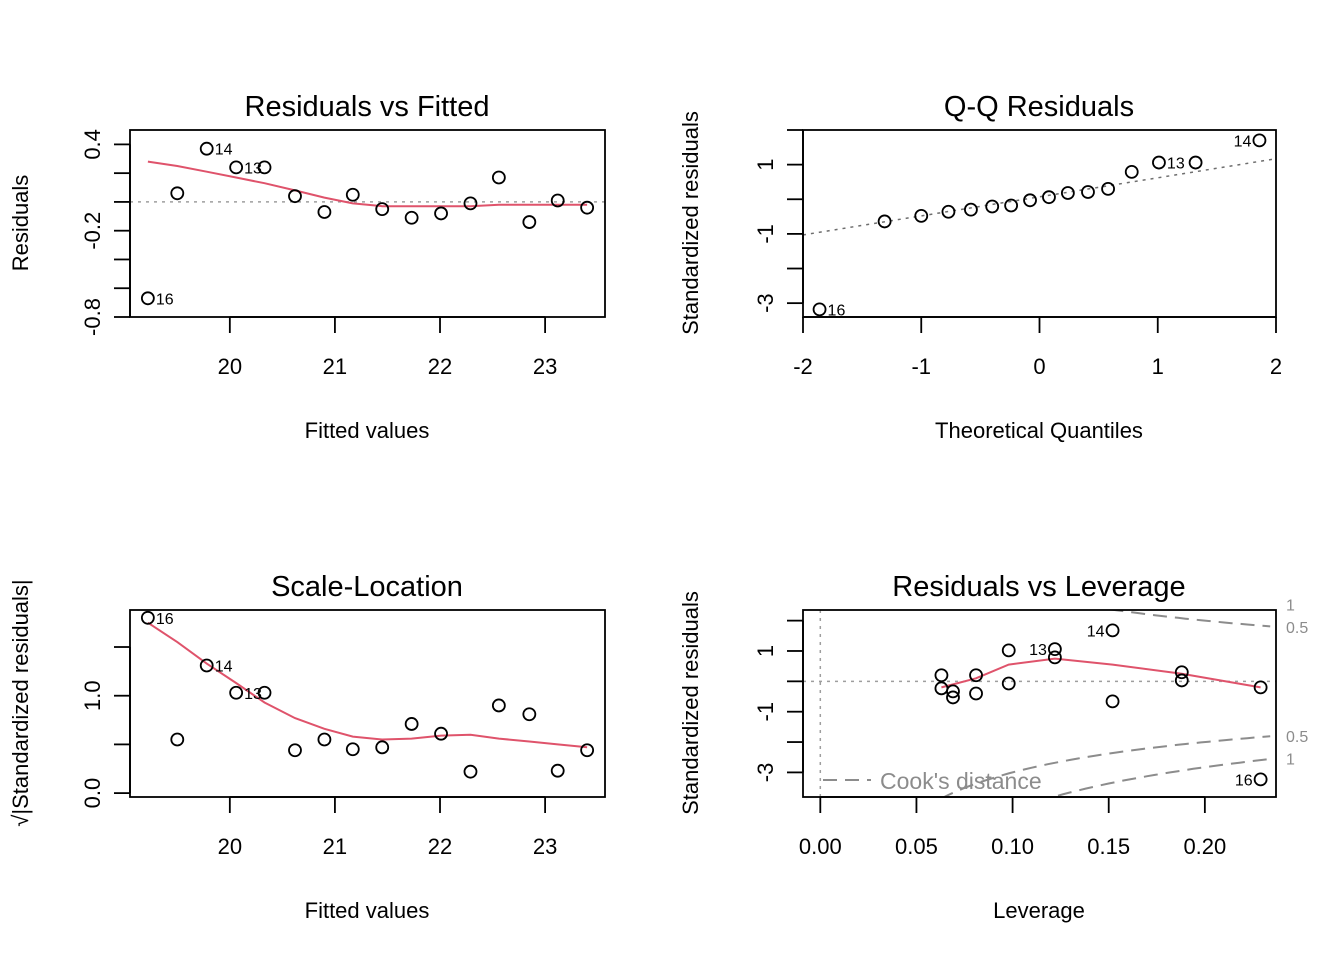 This screenshot has height=960, width=1344. I want to click on panel-title: Q-Q Residuals, so click(1039, 107).